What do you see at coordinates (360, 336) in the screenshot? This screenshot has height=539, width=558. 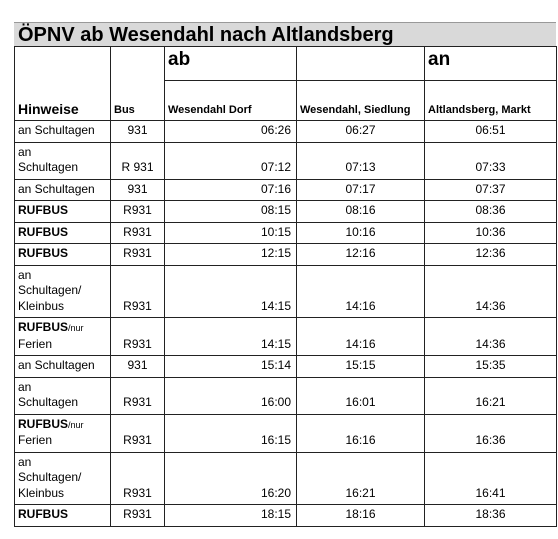 I see `time: 14:16` at bounding box center [360, 336].